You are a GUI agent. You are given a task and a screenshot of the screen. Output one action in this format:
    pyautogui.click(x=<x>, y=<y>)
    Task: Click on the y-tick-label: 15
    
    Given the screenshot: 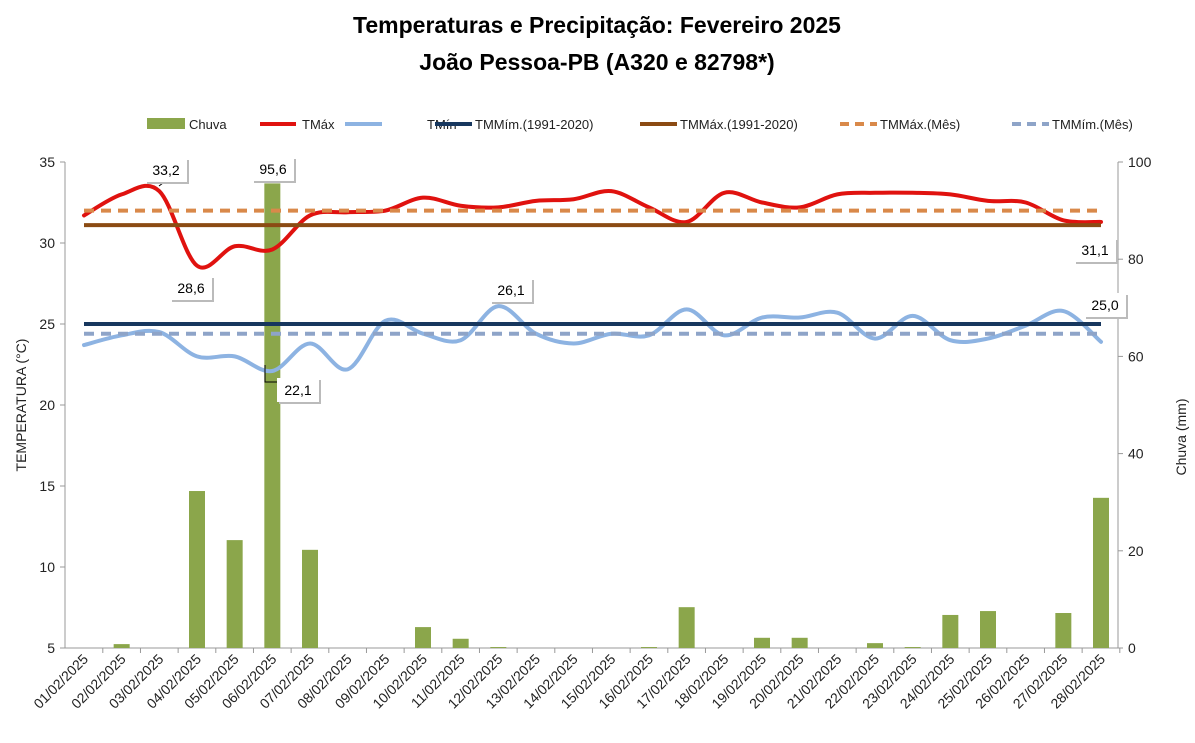 What is the action you would take?
    pyautogui.click(x=47, y=486)
    